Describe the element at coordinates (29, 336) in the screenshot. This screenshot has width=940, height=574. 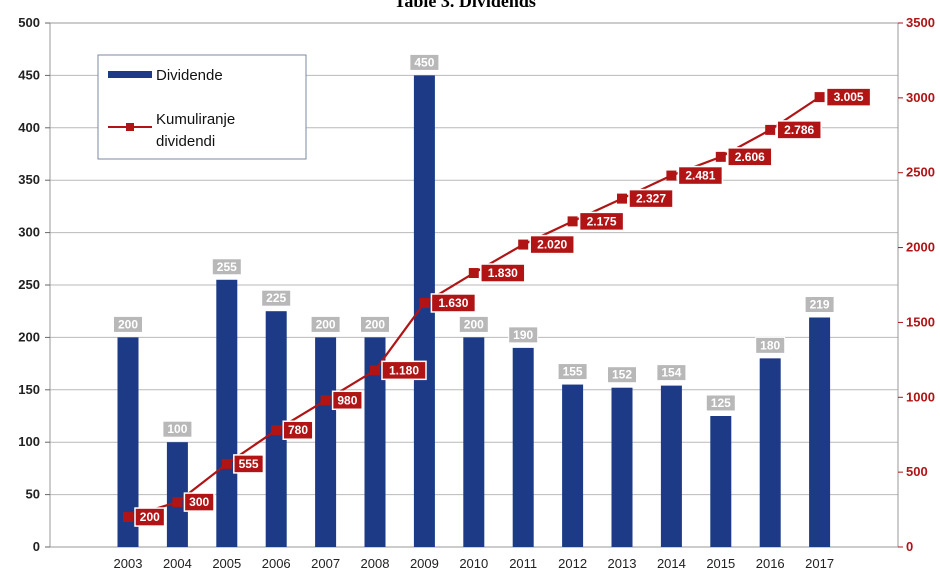
I see `left-tick-label: 200` at that location.